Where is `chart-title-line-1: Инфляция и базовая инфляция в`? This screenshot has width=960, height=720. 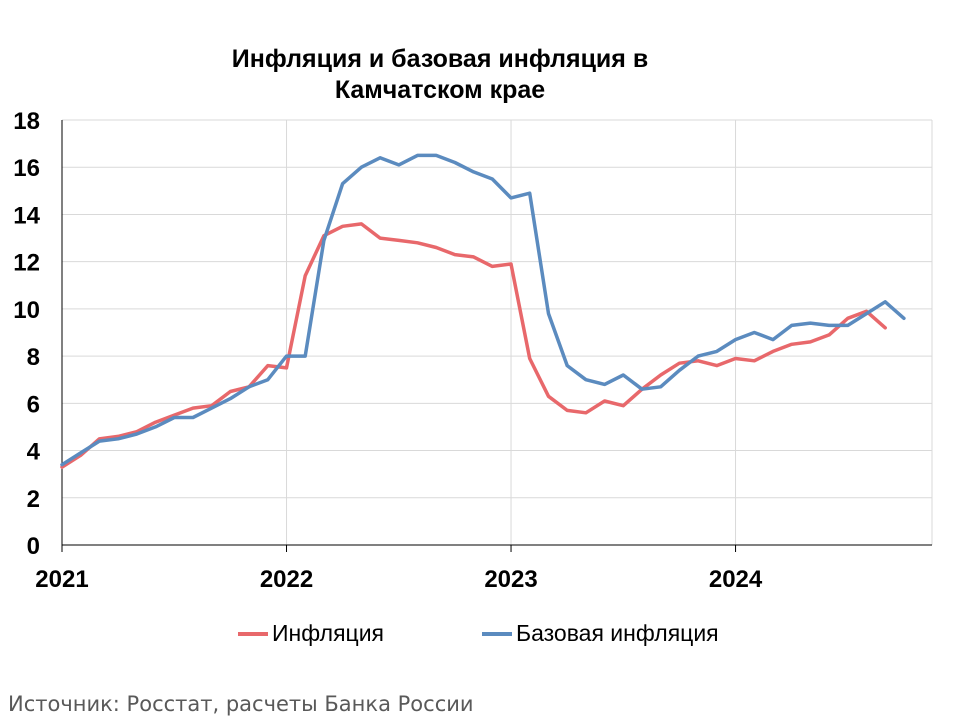 chart-title-line-1: Инфляция и базовая инфляция в is located at coordinates (440, 59).